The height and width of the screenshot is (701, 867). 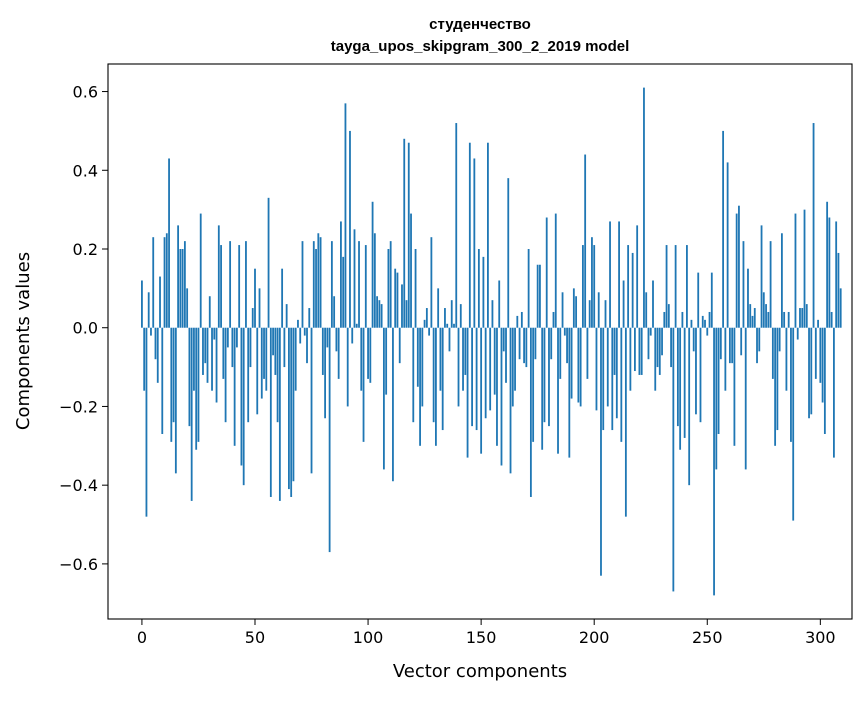 I want to click on y-axis-ticks: −0.6 −0.4 −0.2 0.0 0.2 0.4 0.6, so click(x=83, y=328).